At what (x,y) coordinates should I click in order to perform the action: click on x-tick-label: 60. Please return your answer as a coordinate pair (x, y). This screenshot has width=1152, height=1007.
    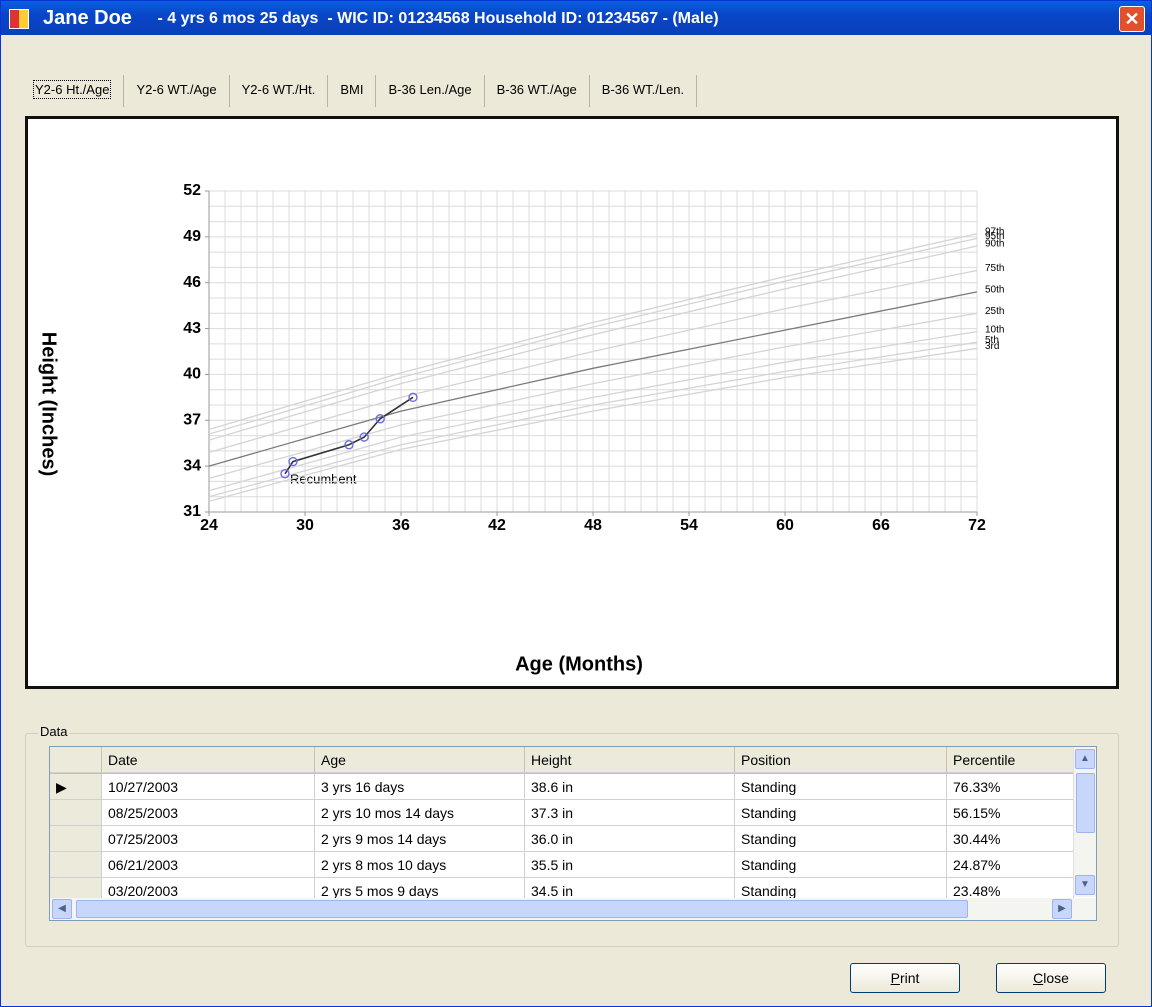
    Looking at the image, I should click on (785, 525).